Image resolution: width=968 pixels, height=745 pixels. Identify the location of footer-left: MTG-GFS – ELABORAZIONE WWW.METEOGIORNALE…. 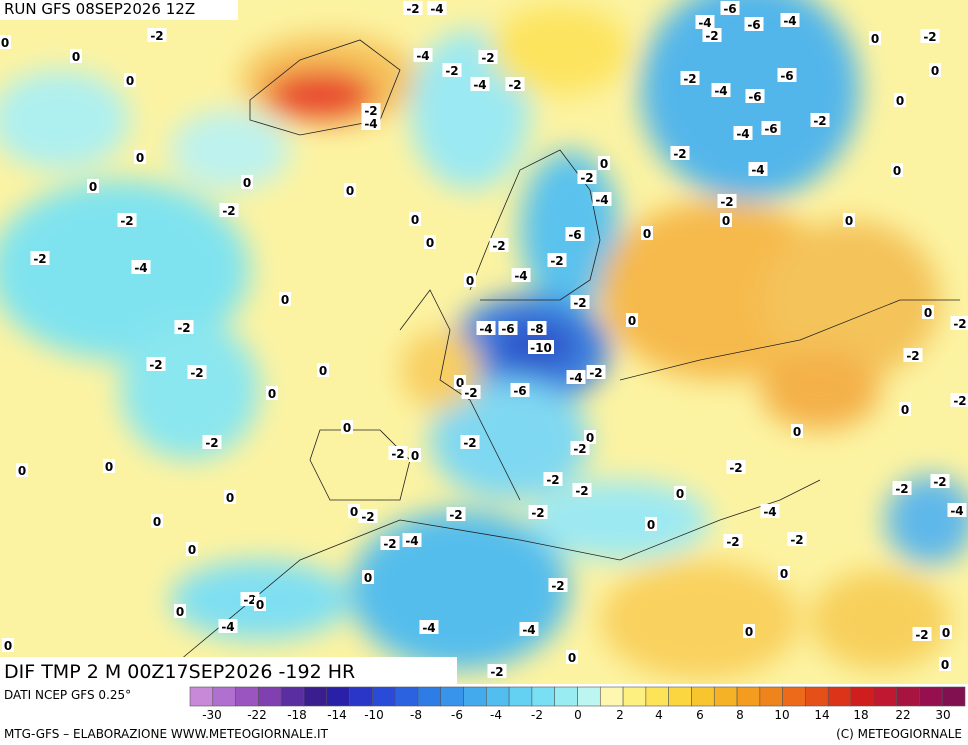
(166, 734).